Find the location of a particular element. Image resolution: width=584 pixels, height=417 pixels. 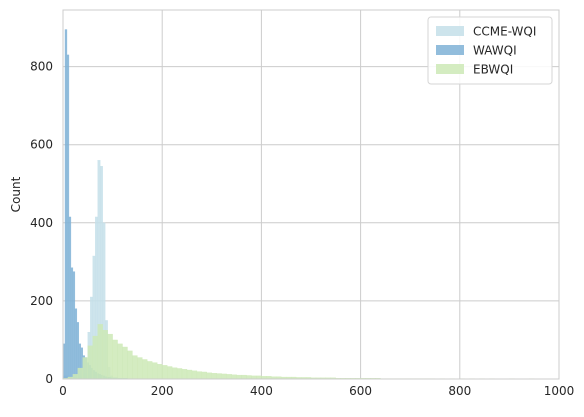

x-tick-label: 800 is located at coordinates (459, 391).